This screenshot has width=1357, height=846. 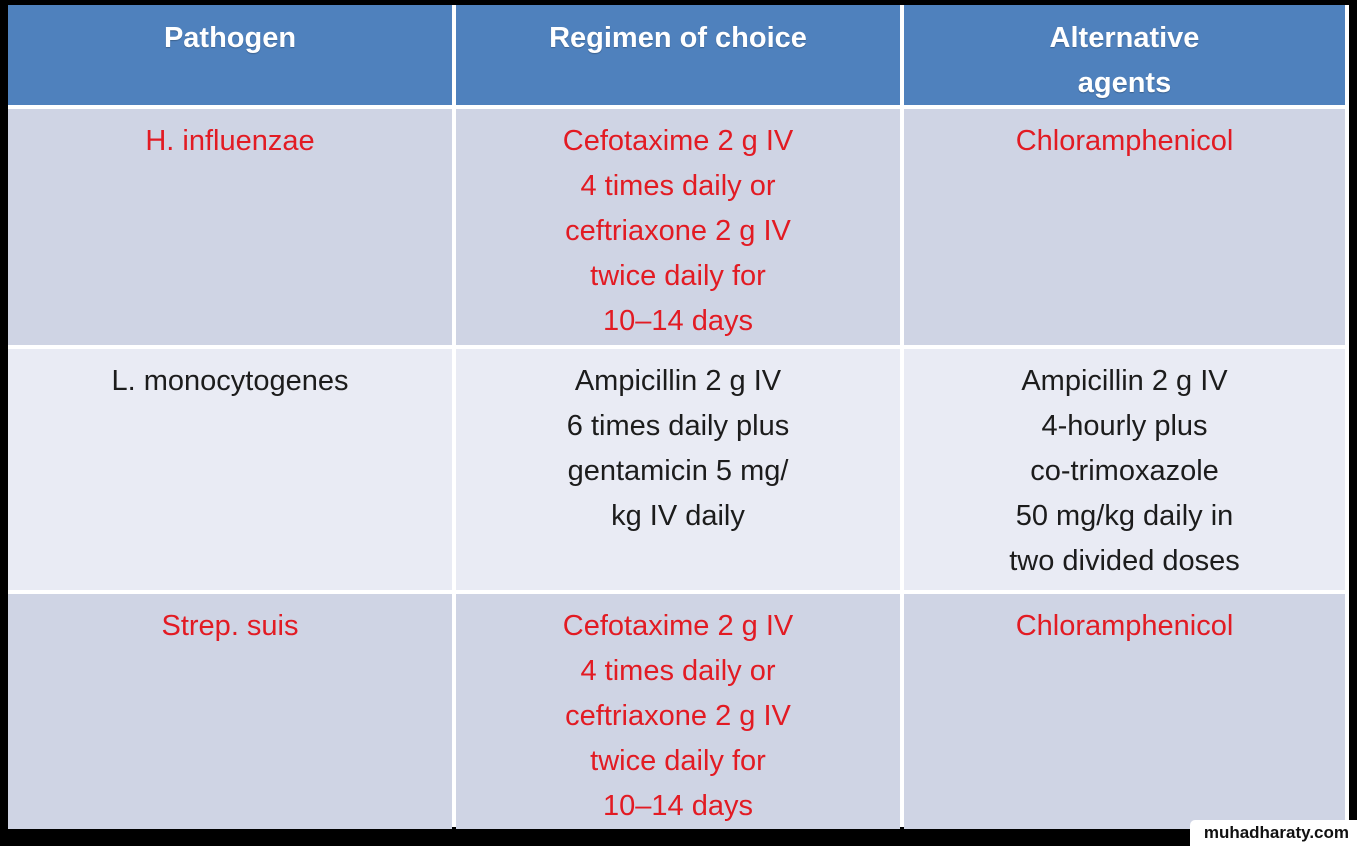 What do you see at coordinates (678, 55) in the screenshot?
I see `column-header-regimen-of-choice: Regimen of choice` at bounding box center [678, 55].